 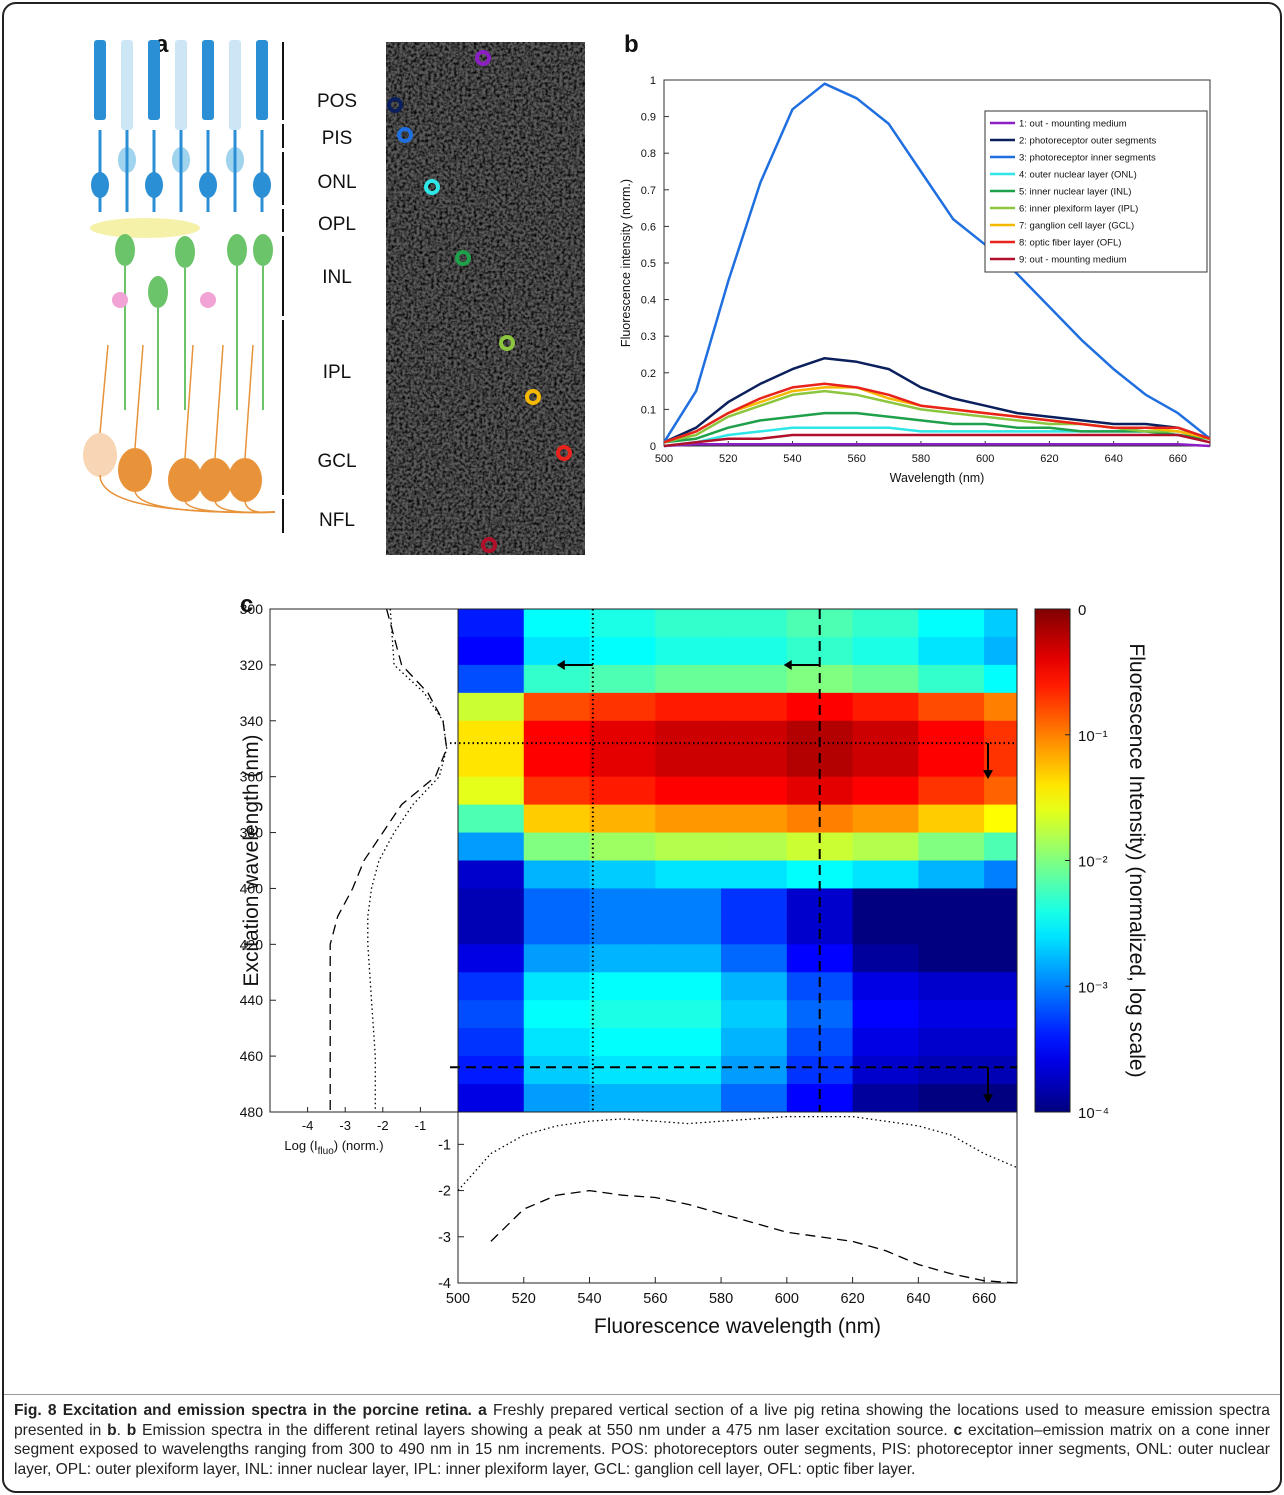 I want to click on x-tick-label: 640, so click(x=918, y=1299).